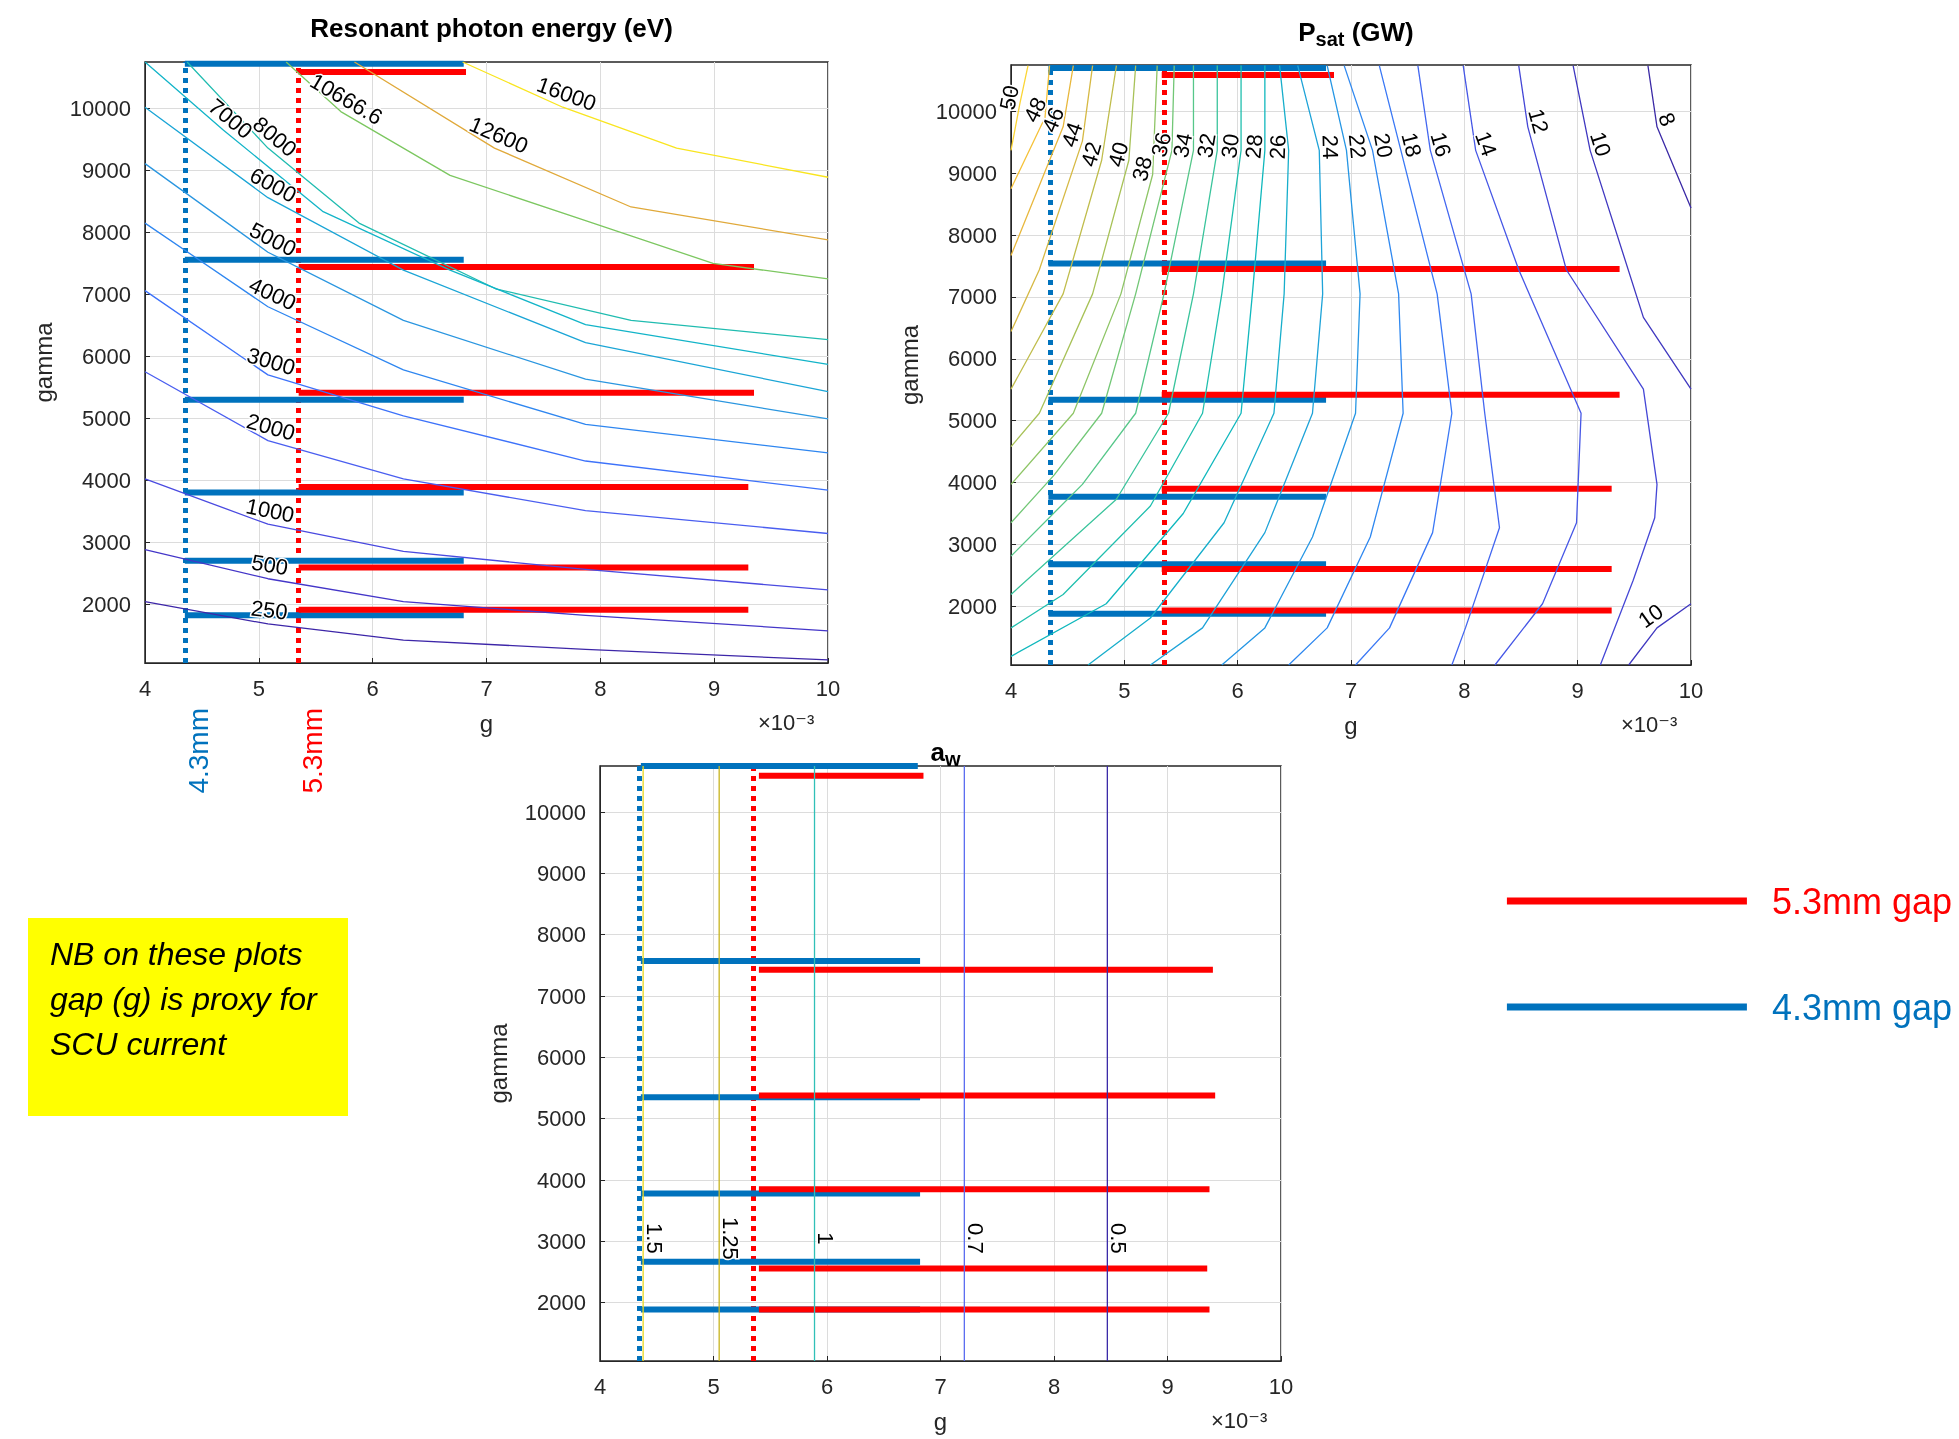 This screenshot has height=1439, width=1959. I want to click on text: 1.5, so click(654, 1238).